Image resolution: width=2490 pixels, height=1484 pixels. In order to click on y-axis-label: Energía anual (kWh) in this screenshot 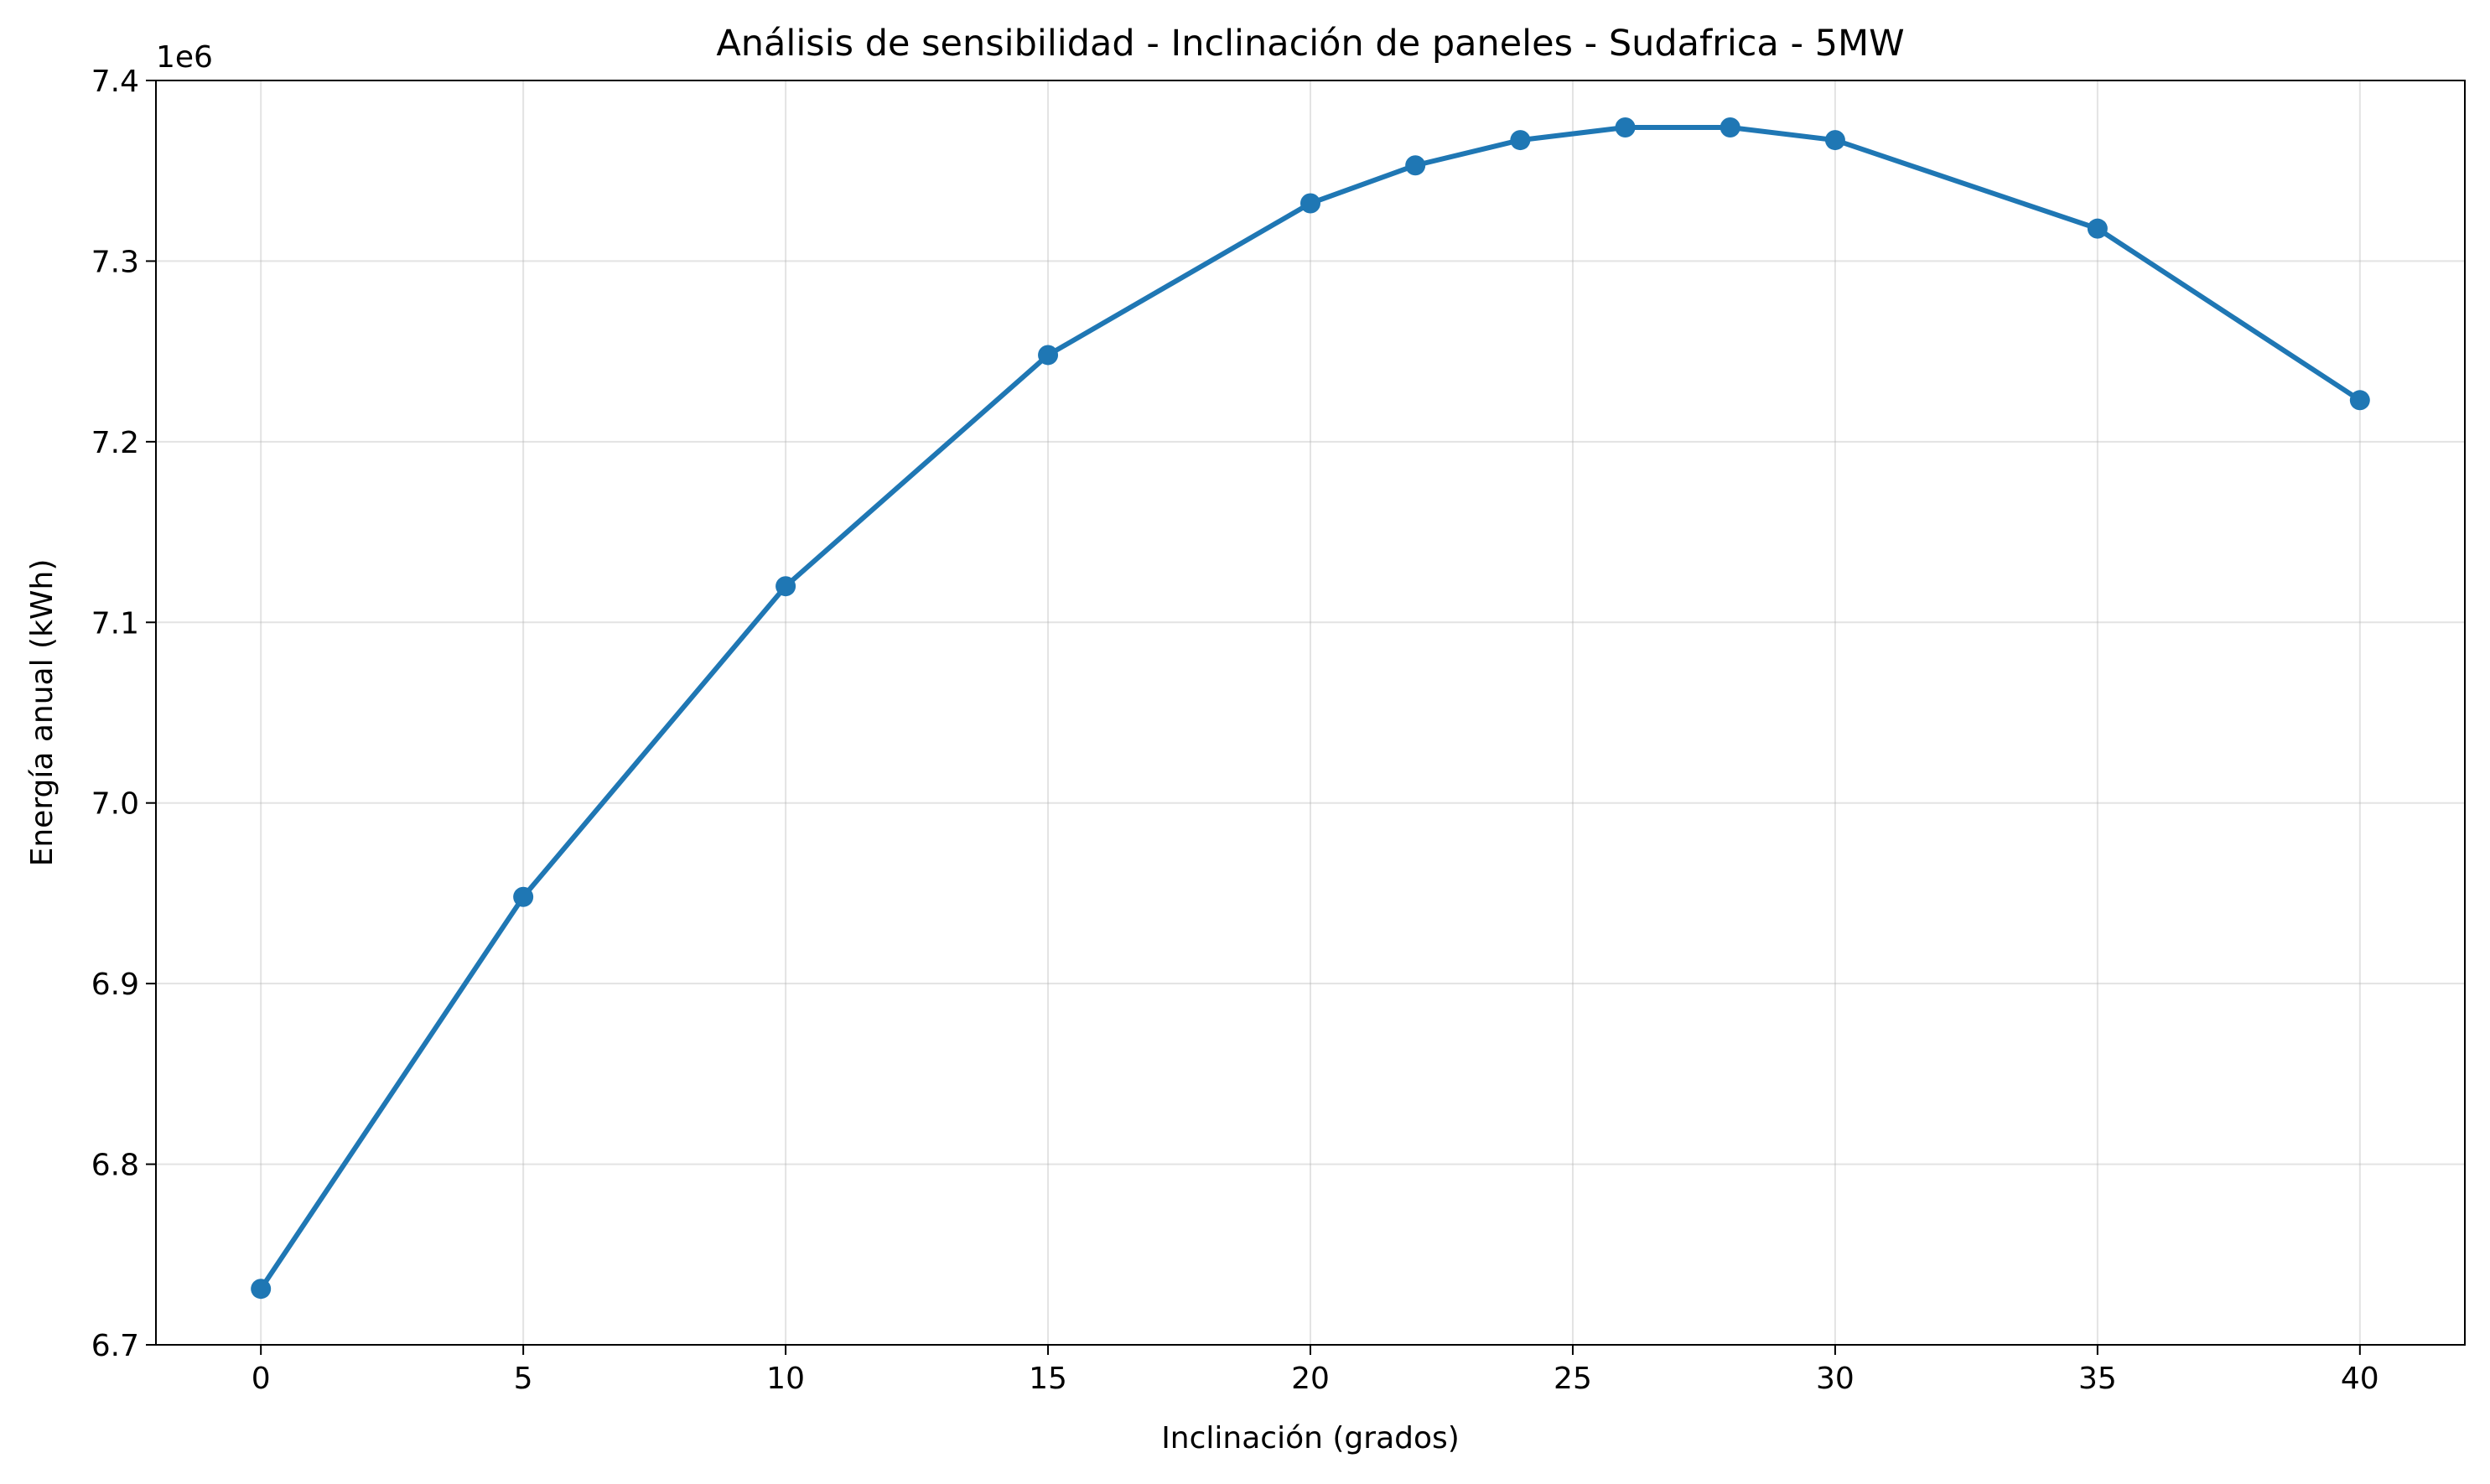, I will do `click(42, 713)`.